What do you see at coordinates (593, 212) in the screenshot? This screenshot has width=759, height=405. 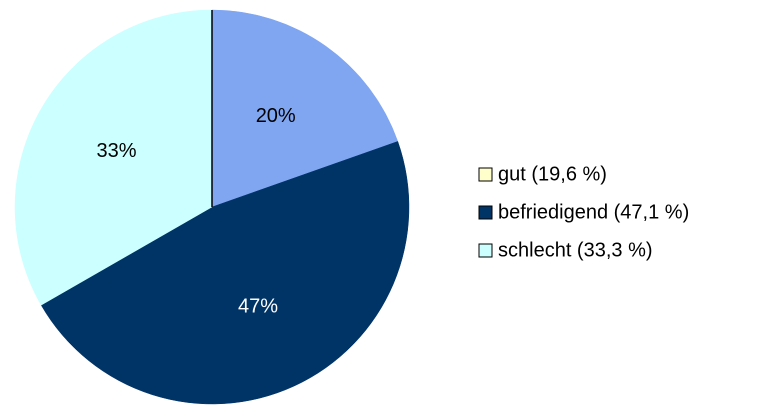 I see `legend-label: befriedigend (47,1 %)` at bounding box center [593, 212].